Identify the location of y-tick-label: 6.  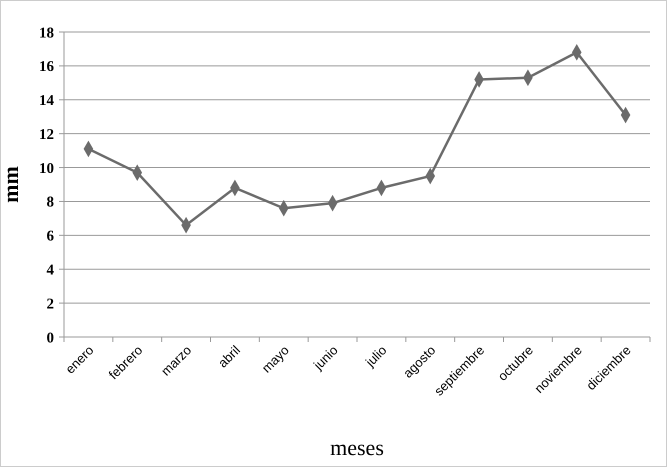
(50, 236).